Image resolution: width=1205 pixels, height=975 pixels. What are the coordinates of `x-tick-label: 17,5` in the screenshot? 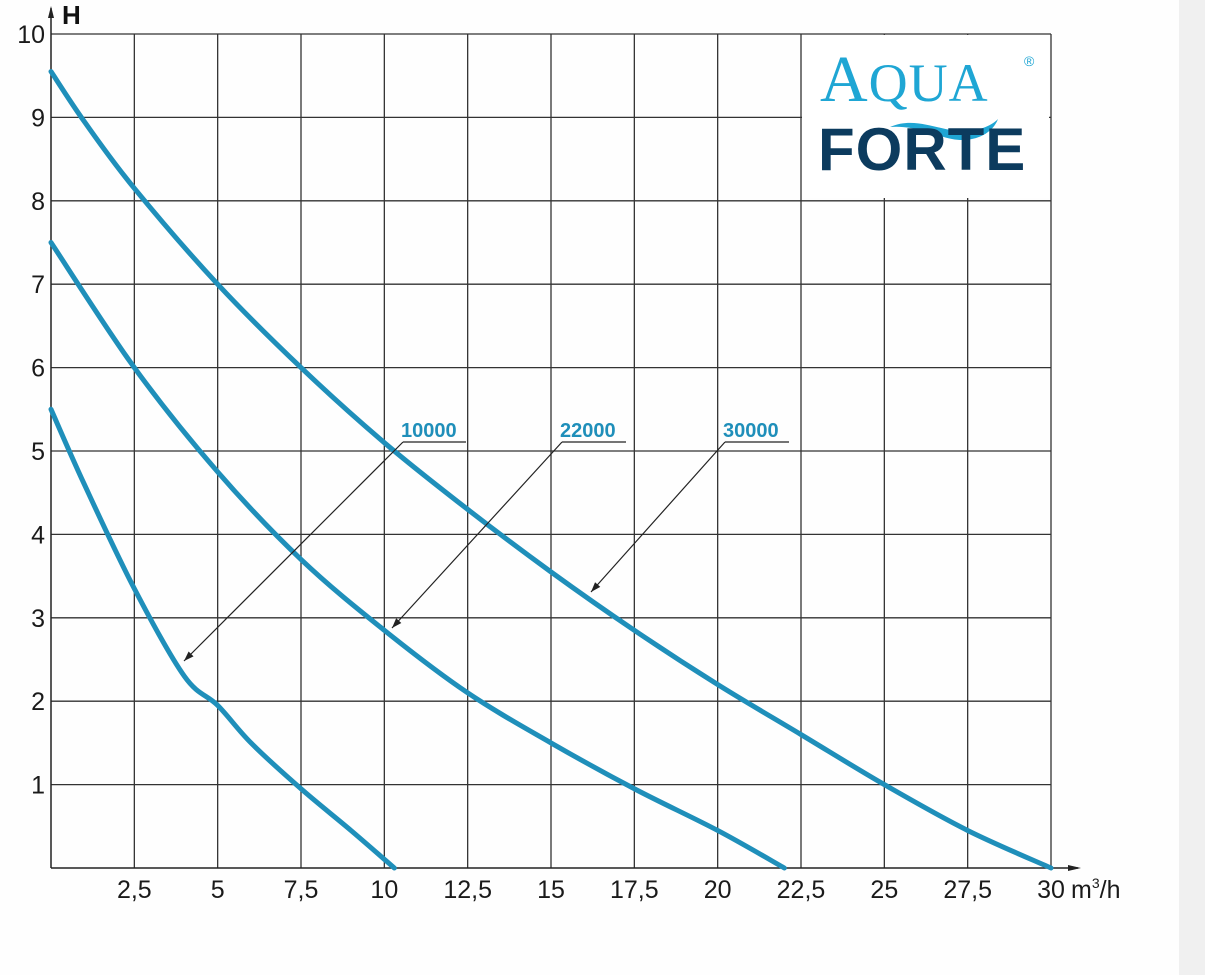 It's located at (634, 890).